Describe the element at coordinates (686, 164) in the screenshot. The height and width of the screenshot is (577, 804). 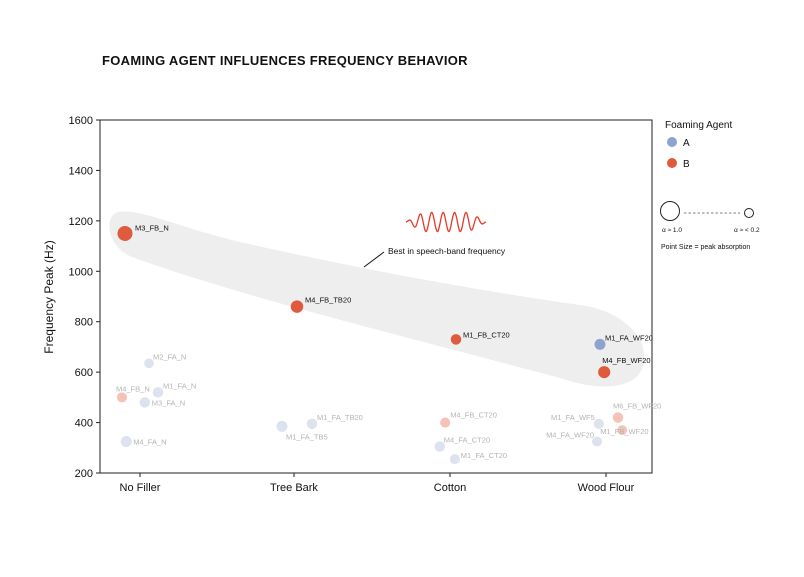
I see `legend-label-b: B` at that location.